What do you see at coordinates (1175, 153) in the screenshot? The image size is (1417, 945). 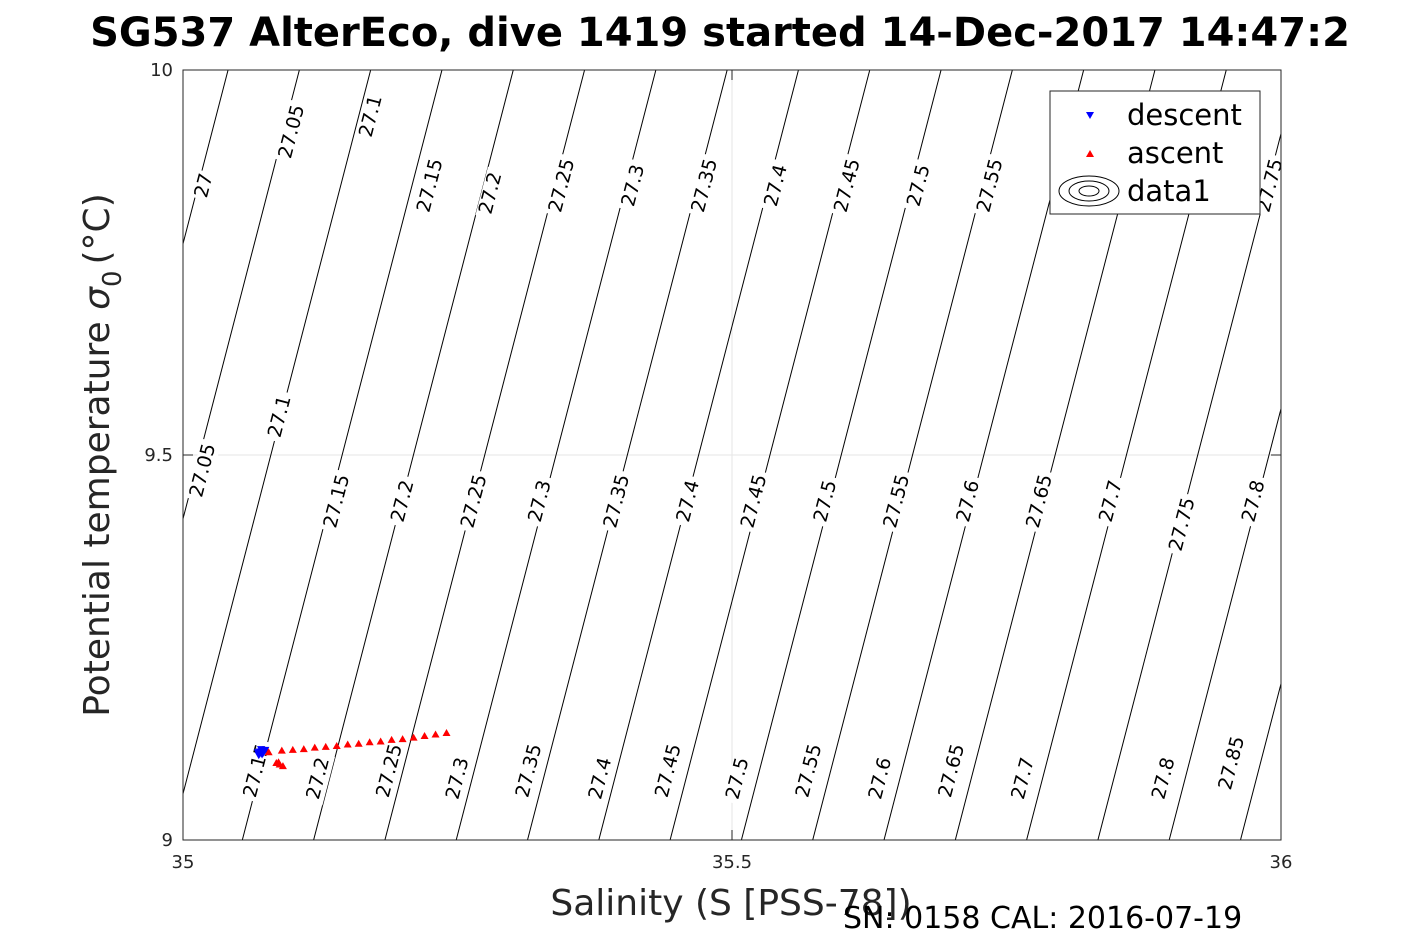 I see `legend-label-ascent: ascent` at bounding box center [1175, 153].